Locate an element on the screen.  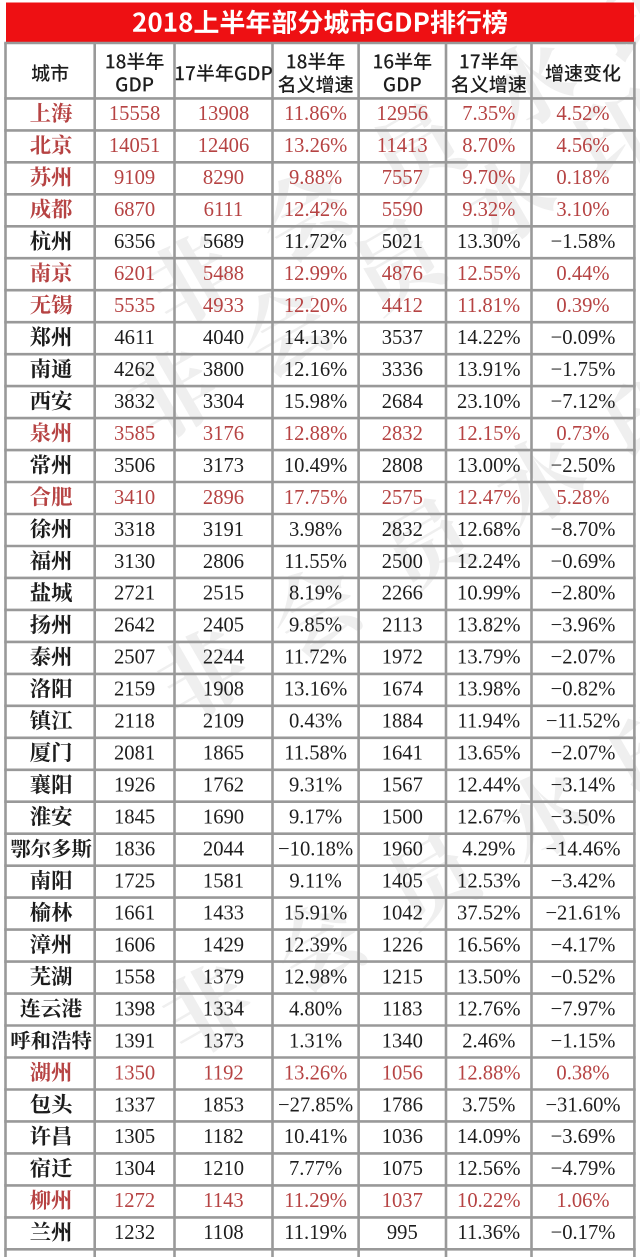
svg-text: 2113 is located at coordinates (402, 626).